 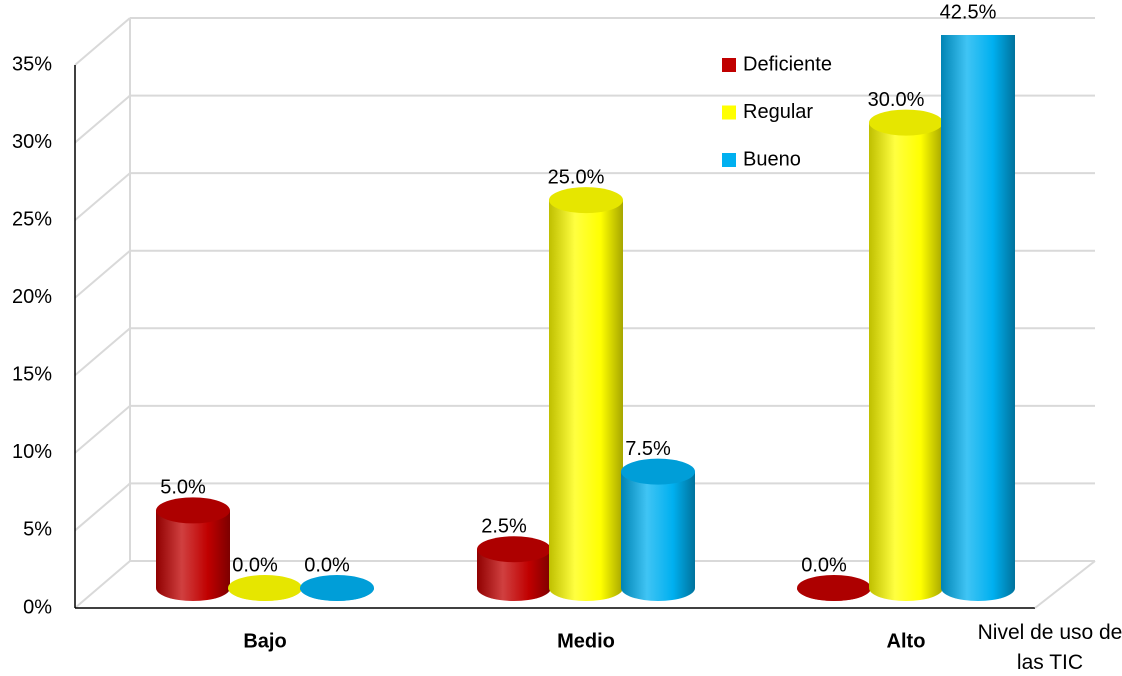 I want to click on y-tick-label: 10%, so click(x=32, y=452).